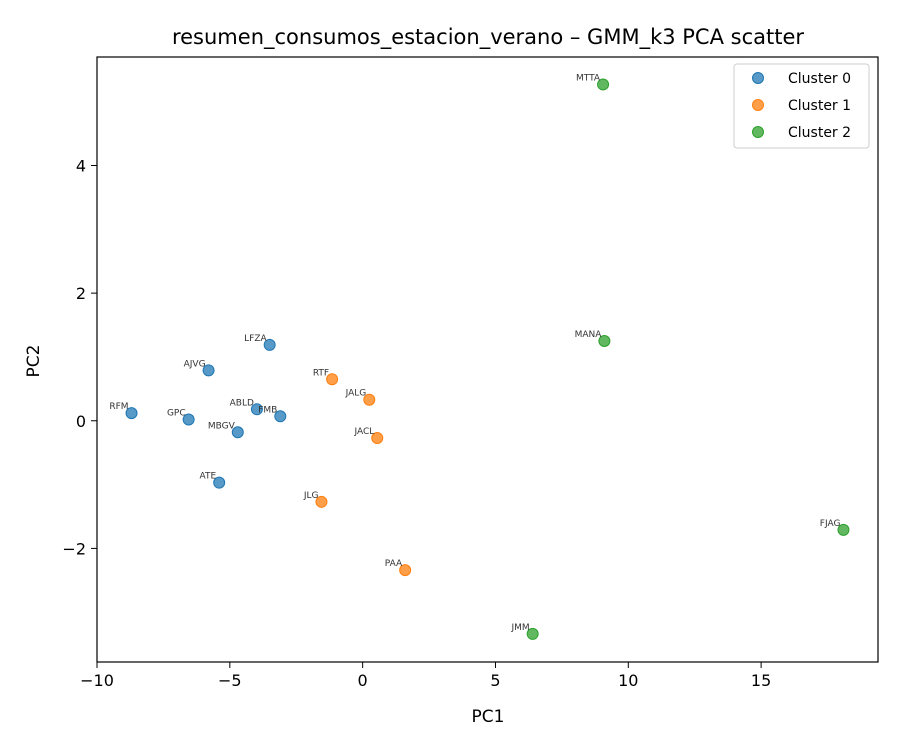 The width and height of the screenshot is (900, 750). I want to click on x-tick-label: −5, so click(230, 680).